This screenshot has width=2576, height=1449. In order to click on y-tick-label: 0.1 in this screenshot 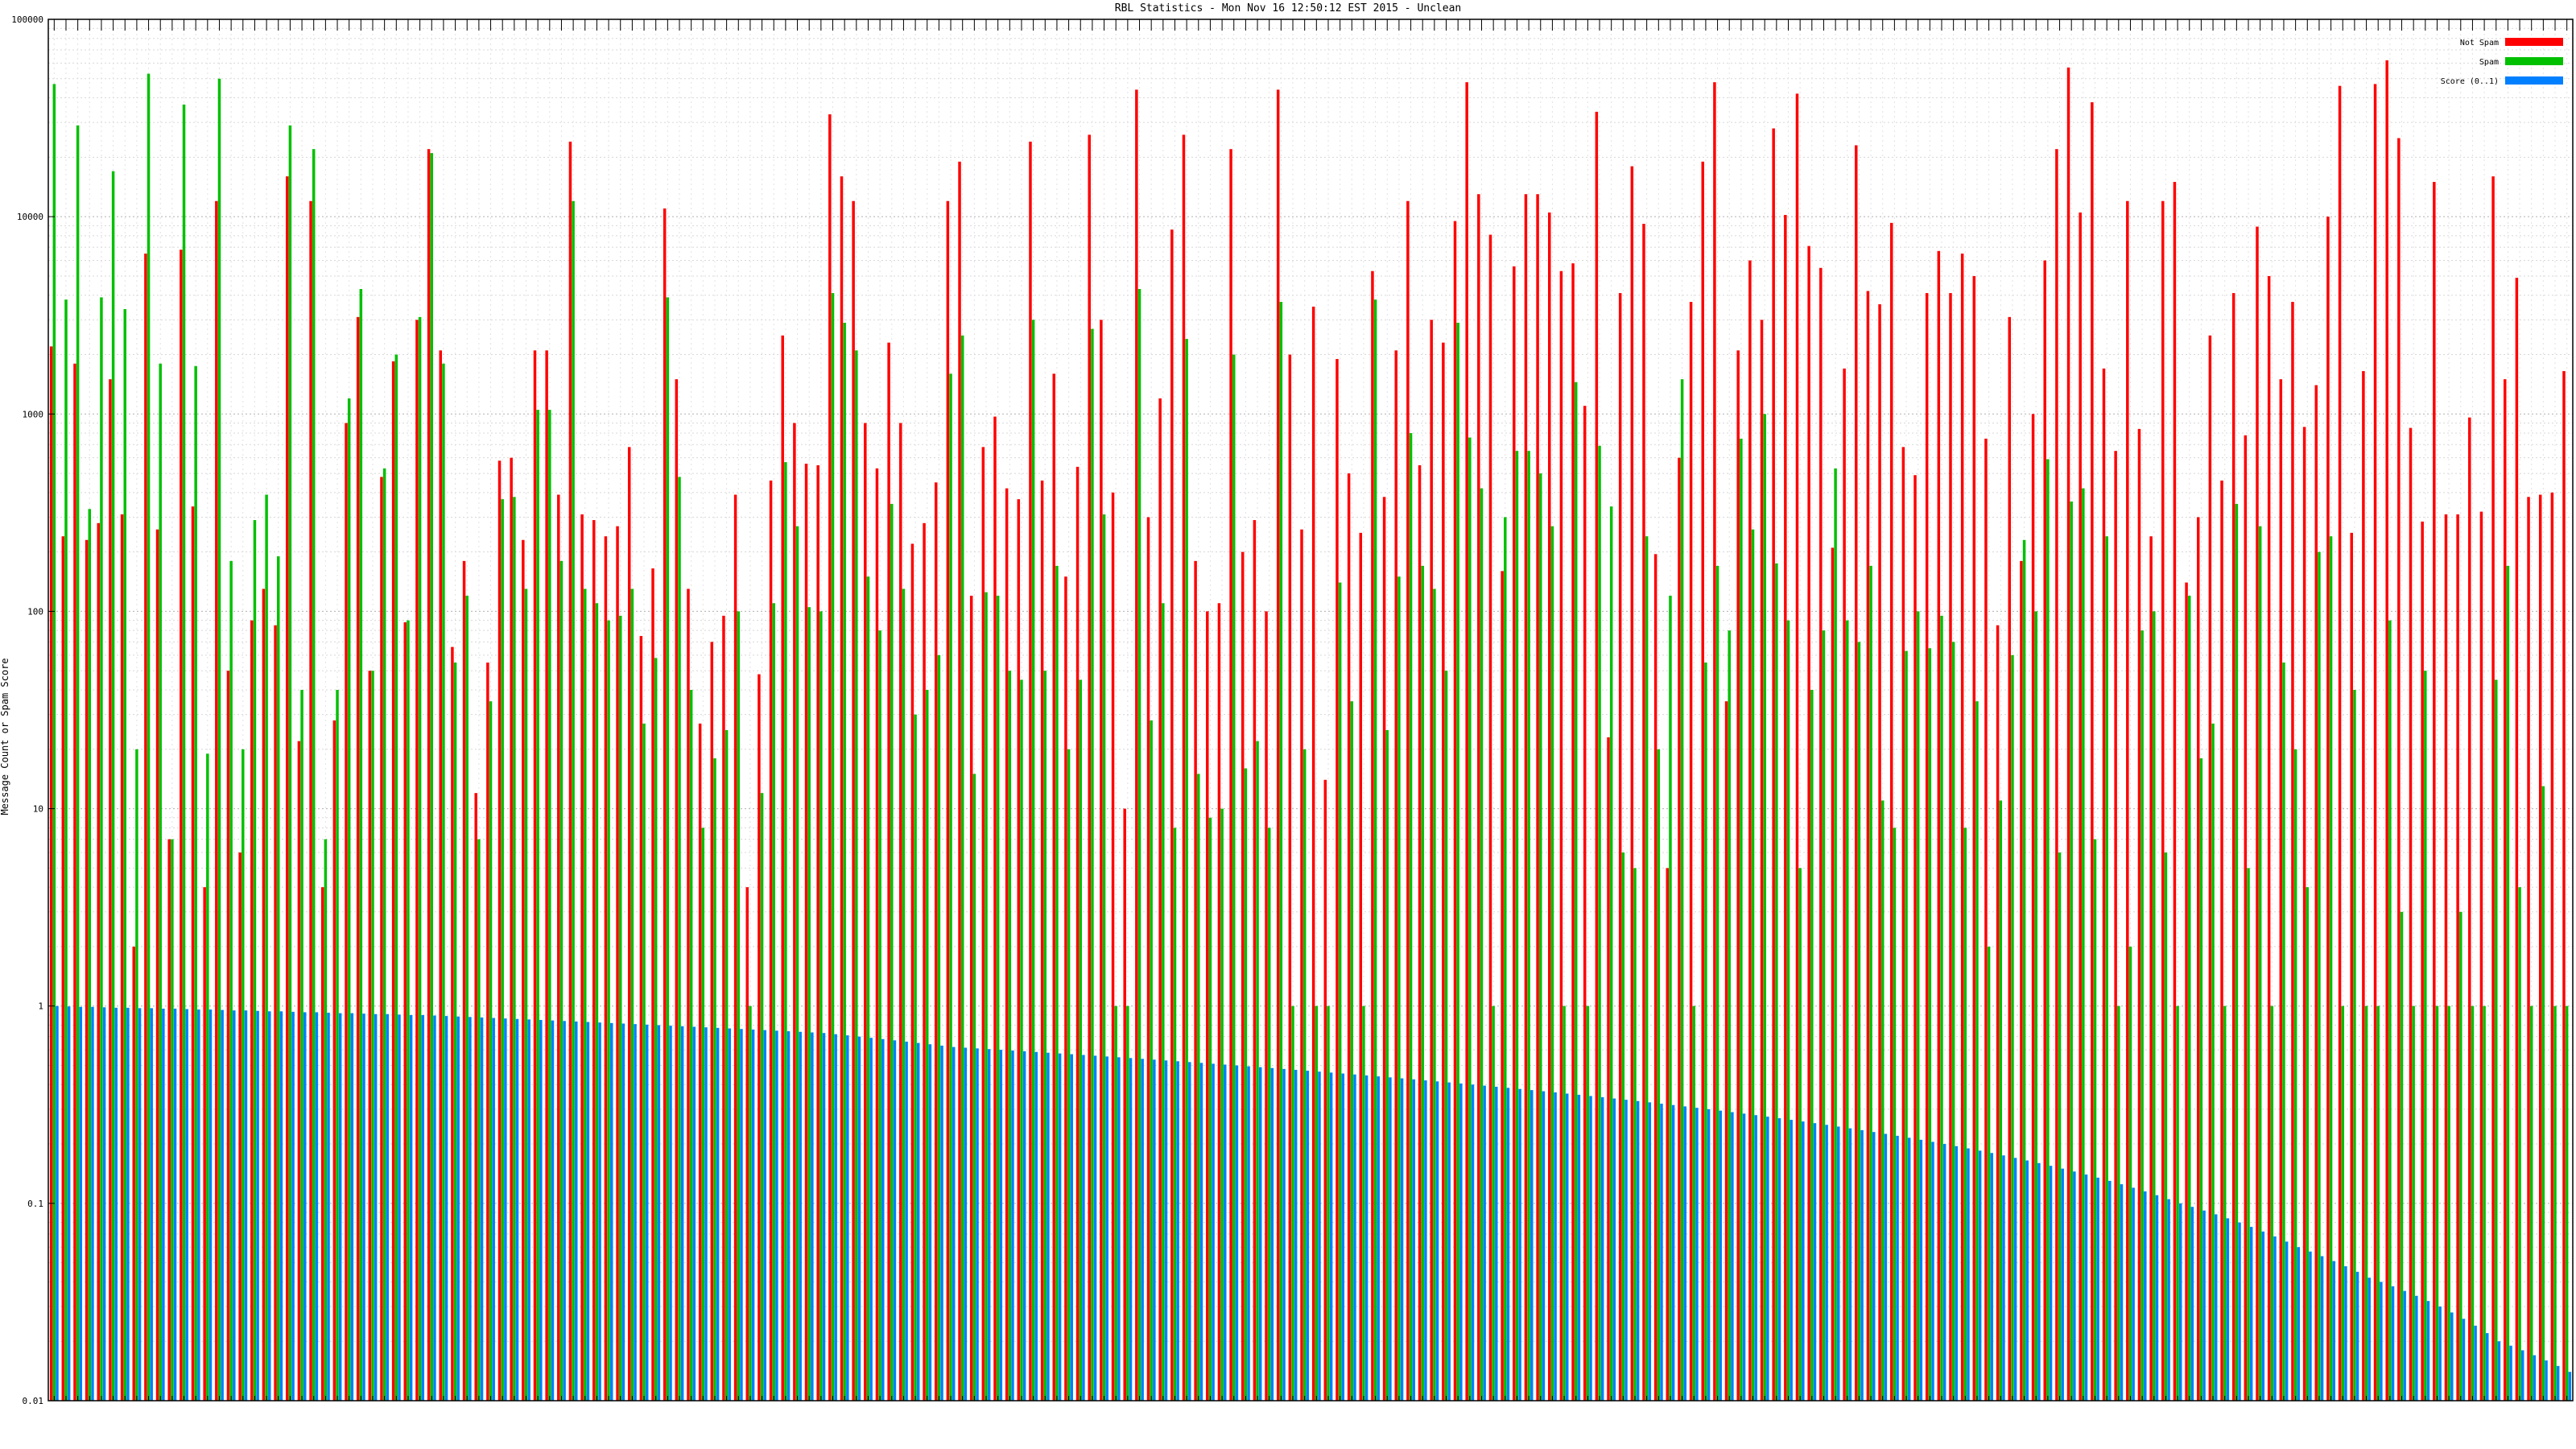, I will do `click(35, 1204)`.